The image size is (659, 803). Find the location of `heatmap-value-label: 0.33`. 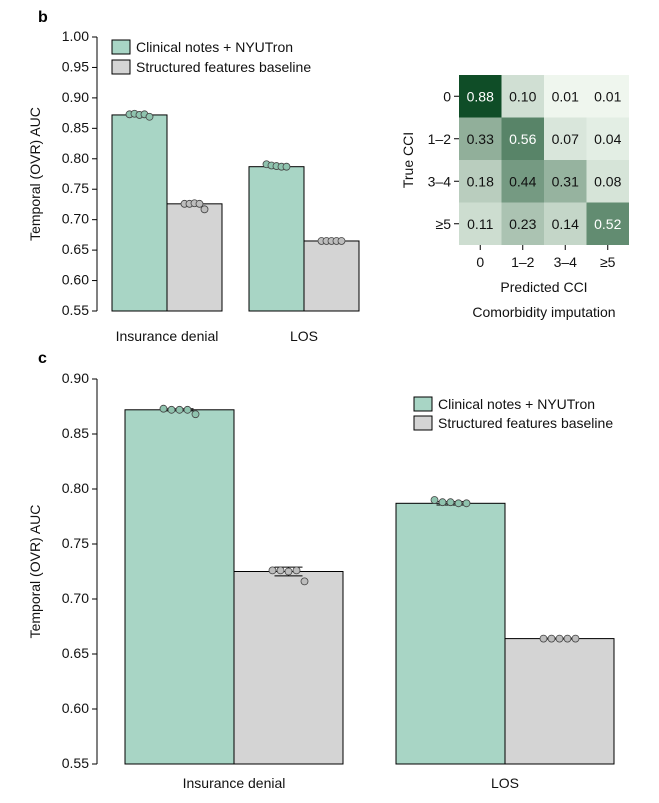

heatmap-value-label: 0.33 is located at coordinates (480, 139).